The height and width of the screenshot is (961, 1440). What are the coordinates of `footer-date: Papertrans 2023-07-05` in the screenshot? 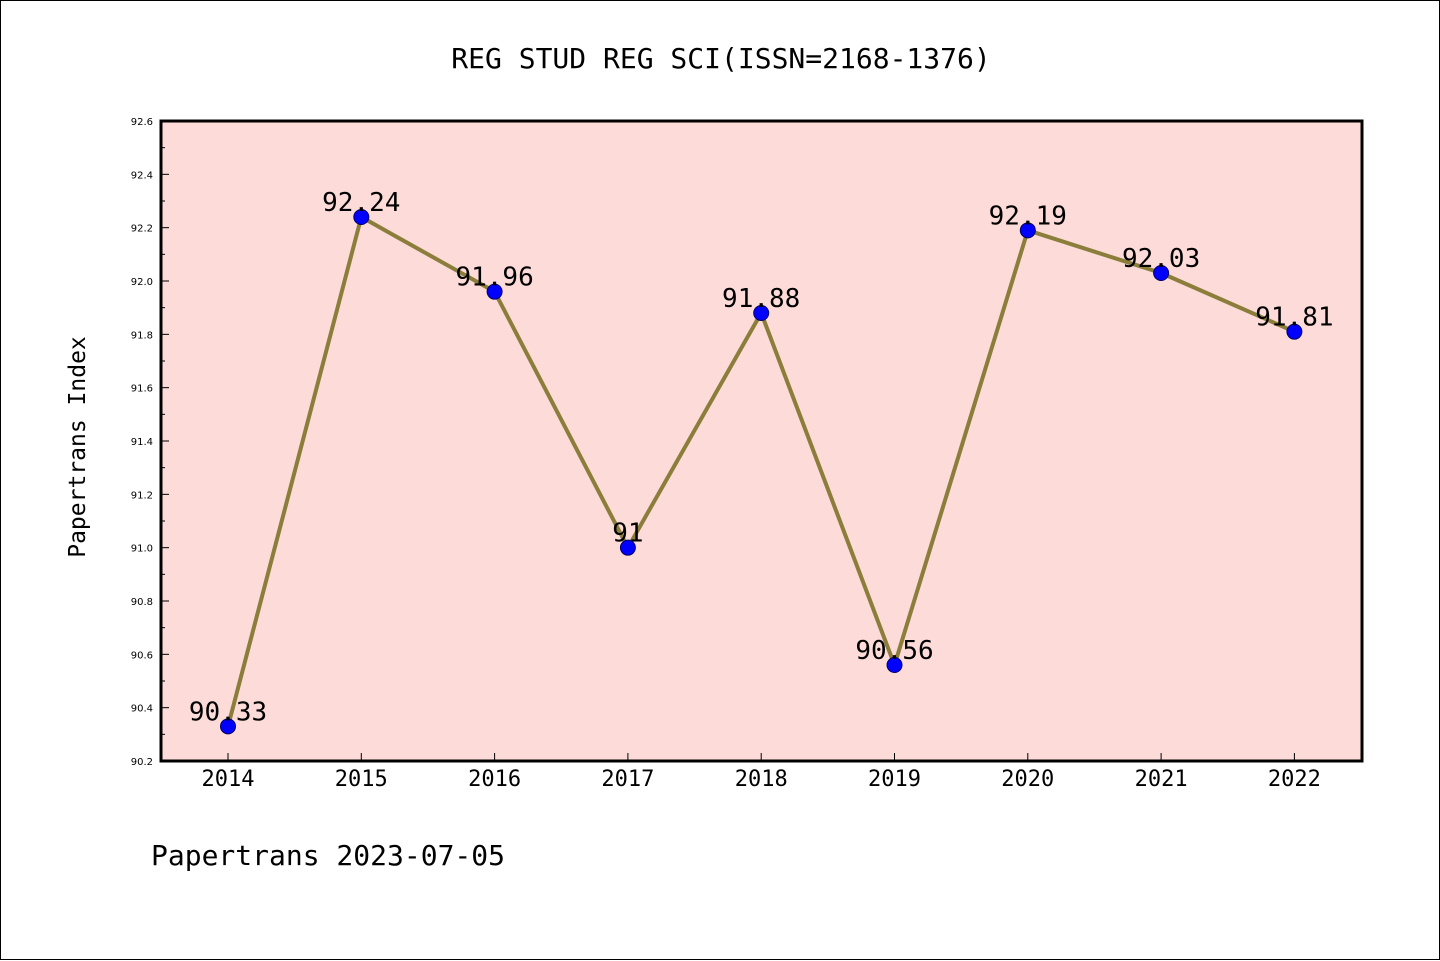 It's located at (328, 855).